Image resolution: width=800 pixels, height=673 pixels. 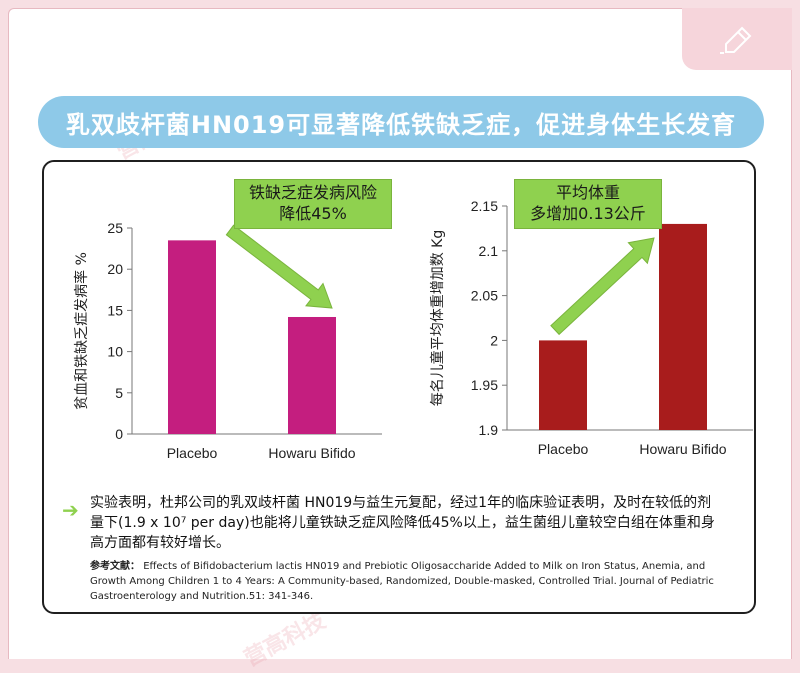 I want to click on y-tick-label: 2, so click(x=494, y=340).